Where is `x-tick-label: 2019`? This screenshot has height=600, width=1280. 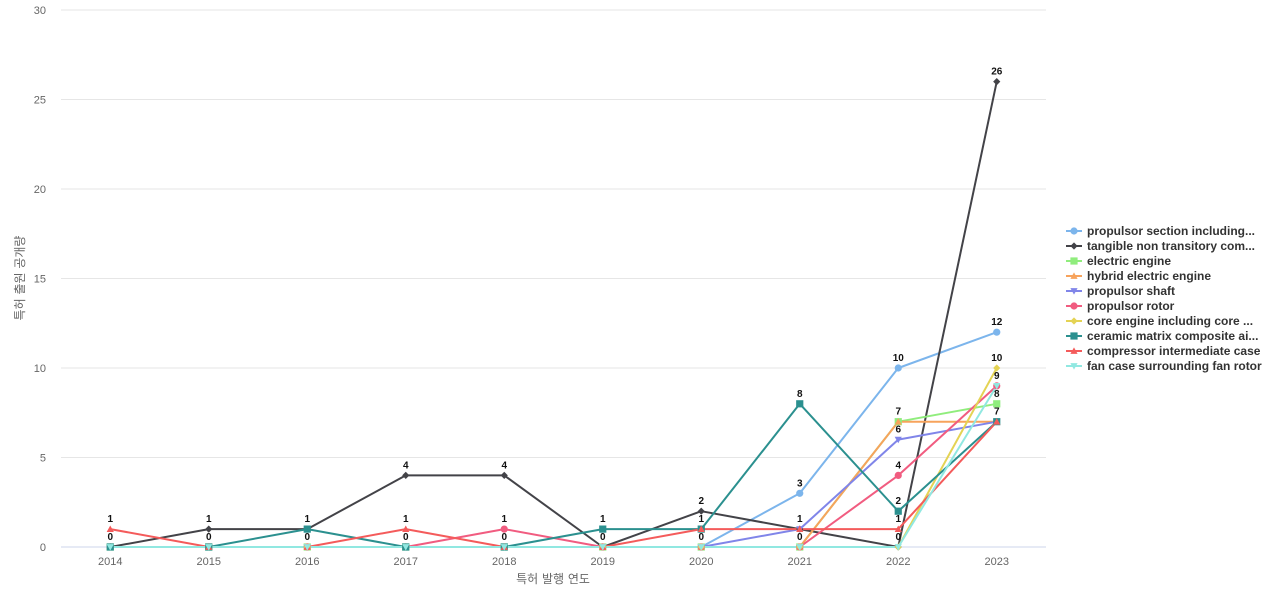 x-tick-label: 2019 is located at coordinates (603, 562).